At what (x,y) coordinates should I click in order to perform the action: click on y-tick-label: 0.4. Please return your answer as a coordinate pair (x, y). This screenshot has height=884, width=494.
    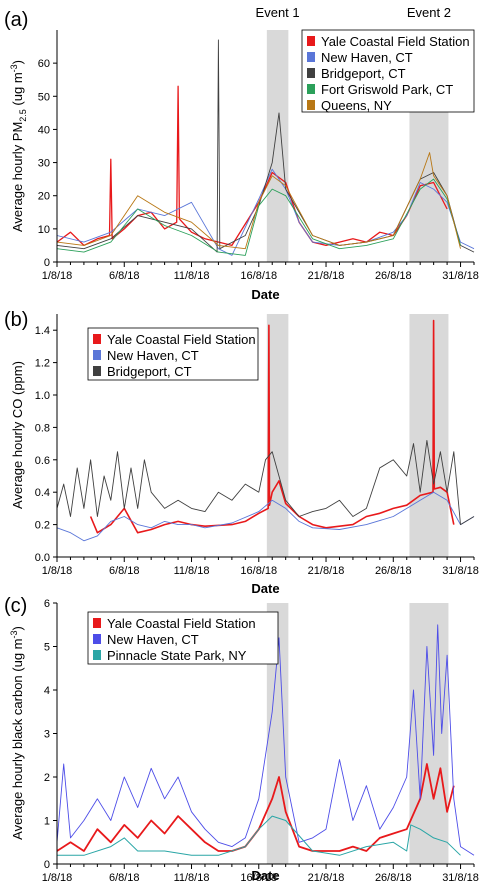
    Looking at the image, I should click on (42, 493).